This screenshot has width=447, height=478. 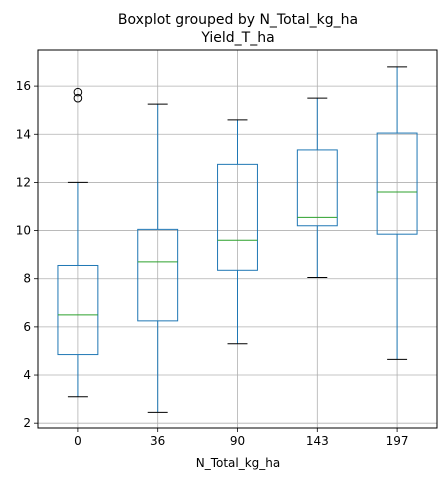 I want to click on y-tick-label: 16, so click(x=23, y=86).